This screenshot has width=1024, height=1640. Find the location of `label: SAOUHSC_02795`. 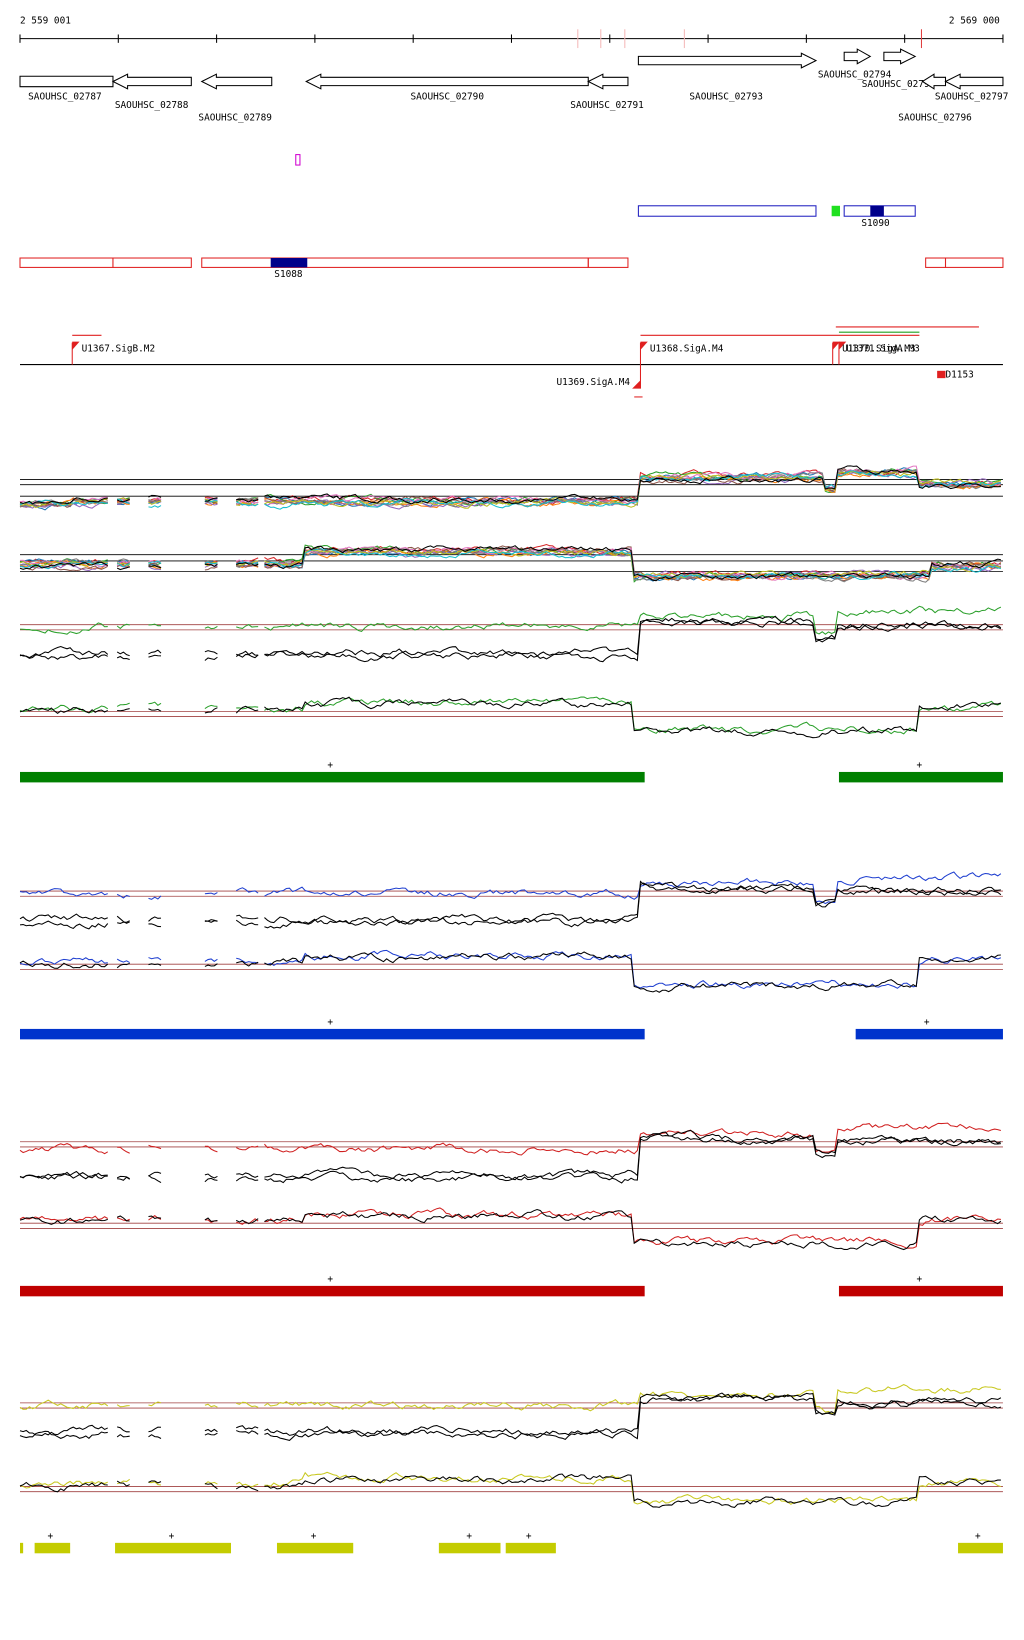

label: SAOUHSC_02795 is located at coordinates (899, 84).